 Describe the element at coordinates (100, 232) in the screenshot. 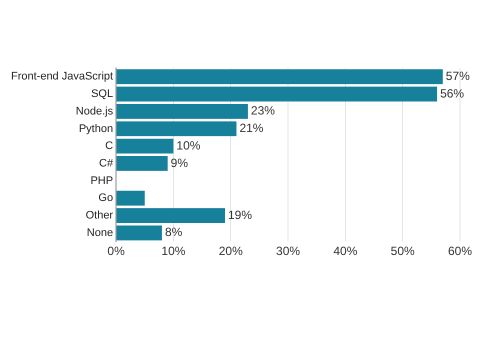

I see `y-tick-label: None` at that location.